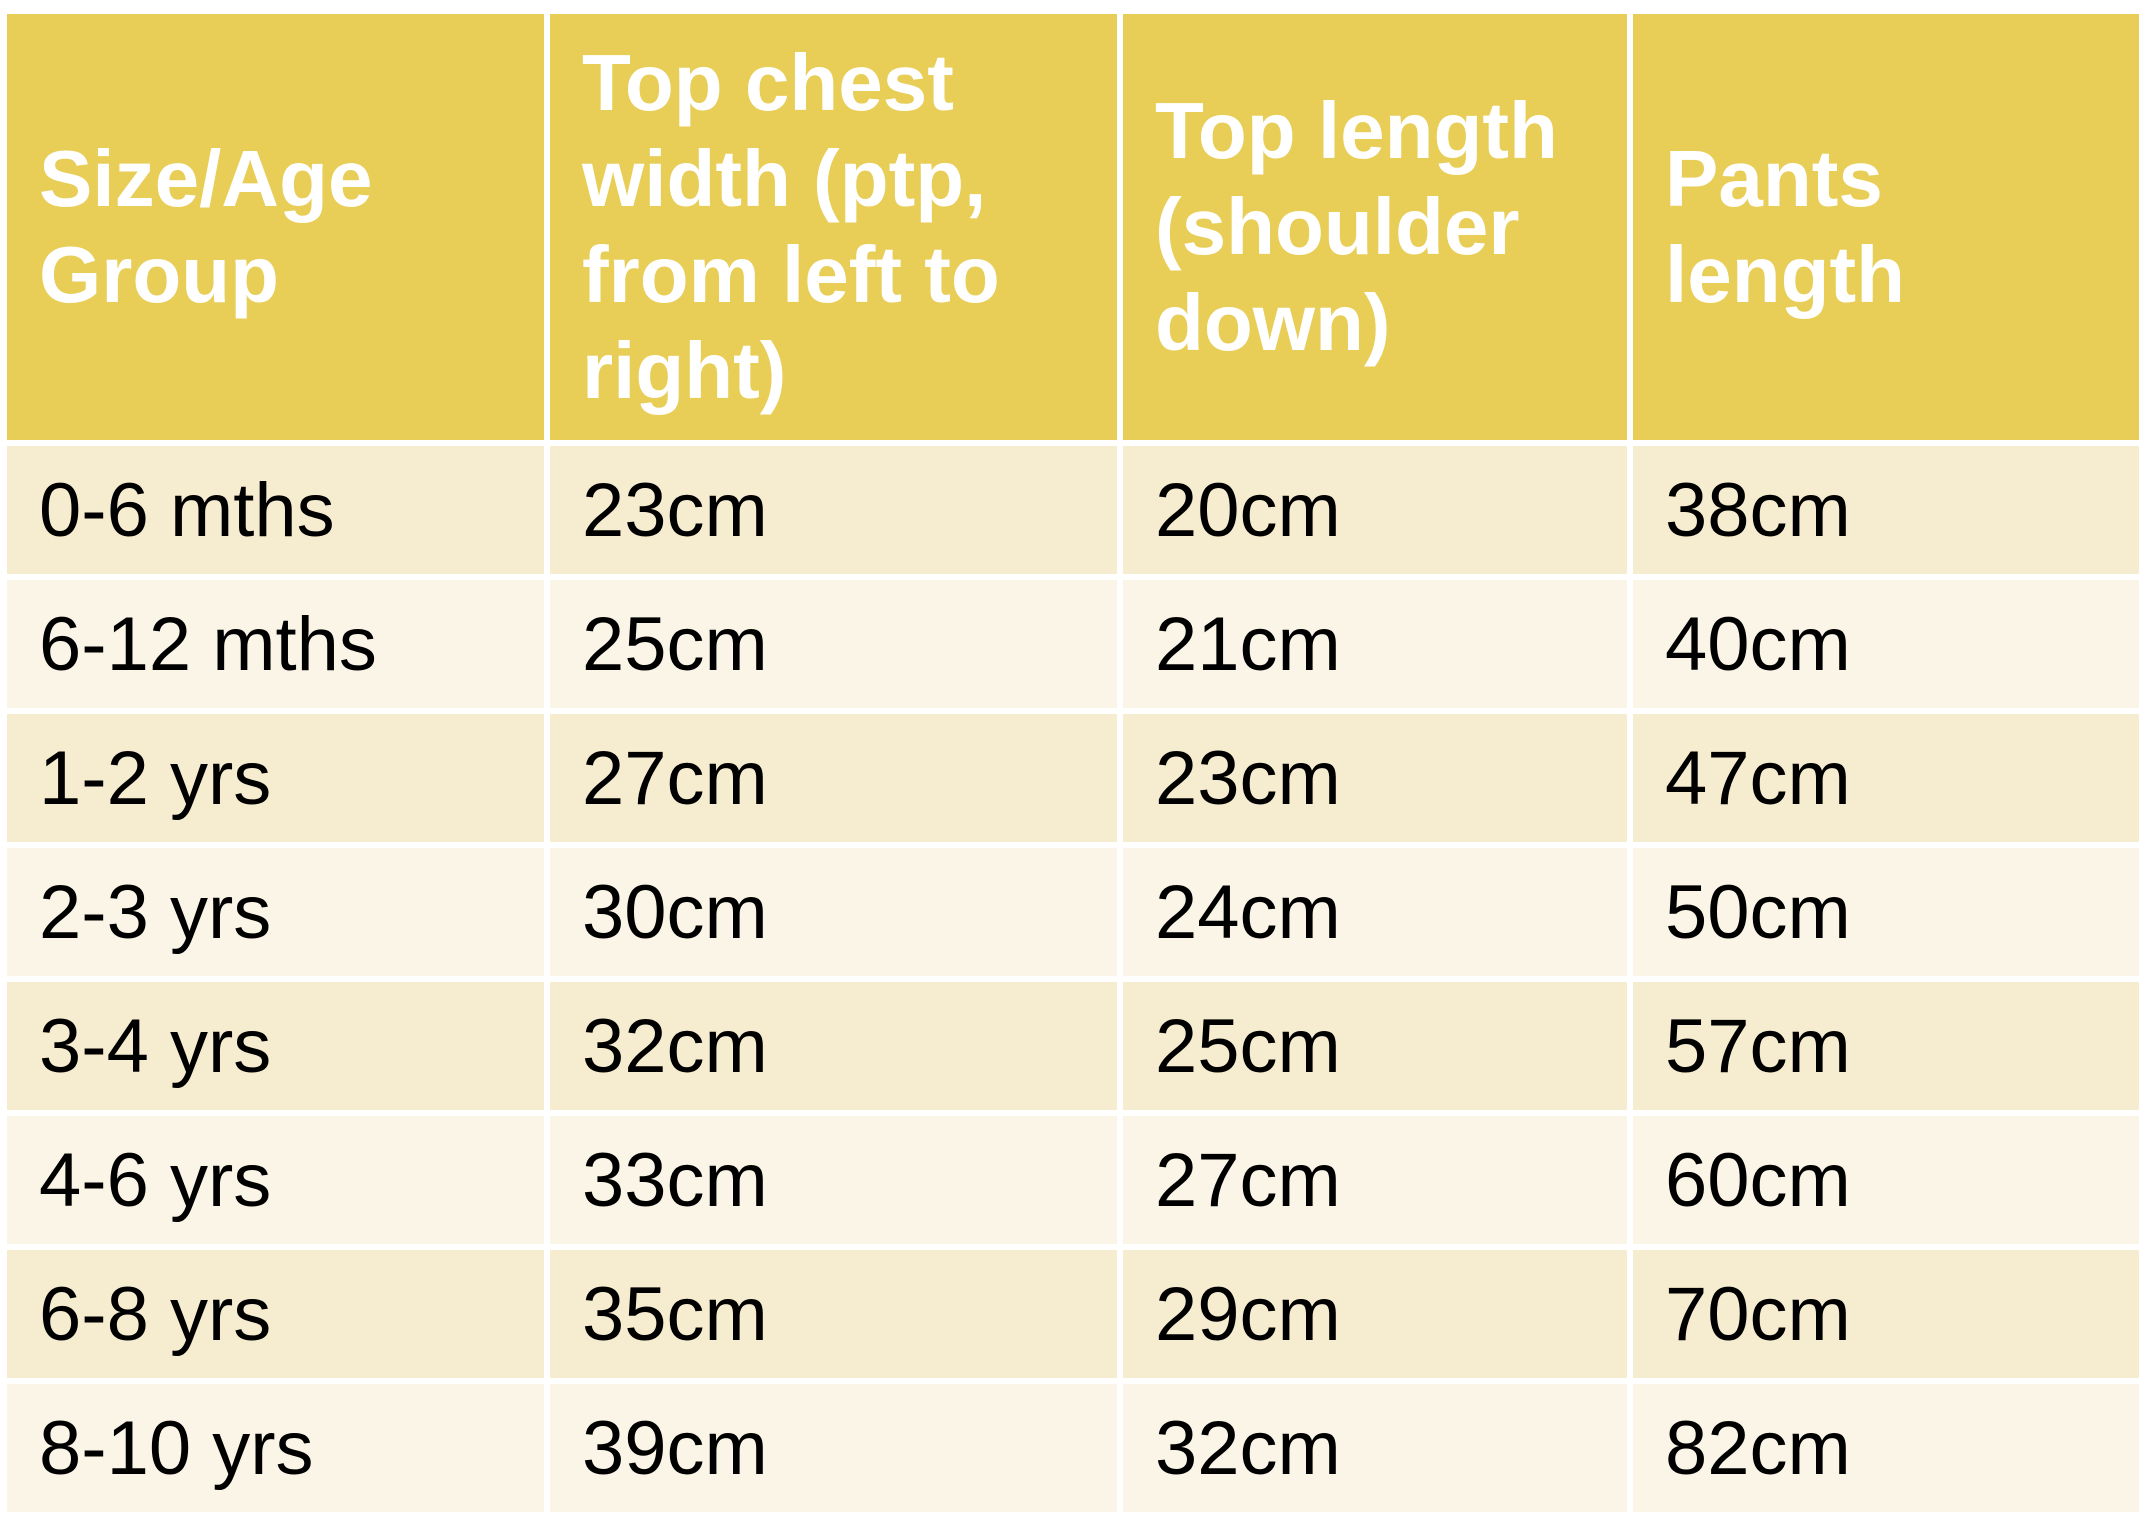 This screenshot has width=2146, height=1529. What do you see at coordinates (1886, 1314) in the screenshot?
I see `table-cell: 70cm` at bounding box center [1886, 1314].